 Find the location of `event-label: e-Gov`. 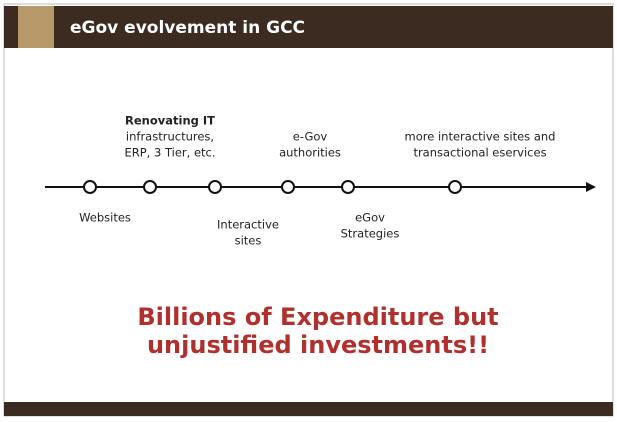

event-label: e-Gov is located at coordinates (310, 137).